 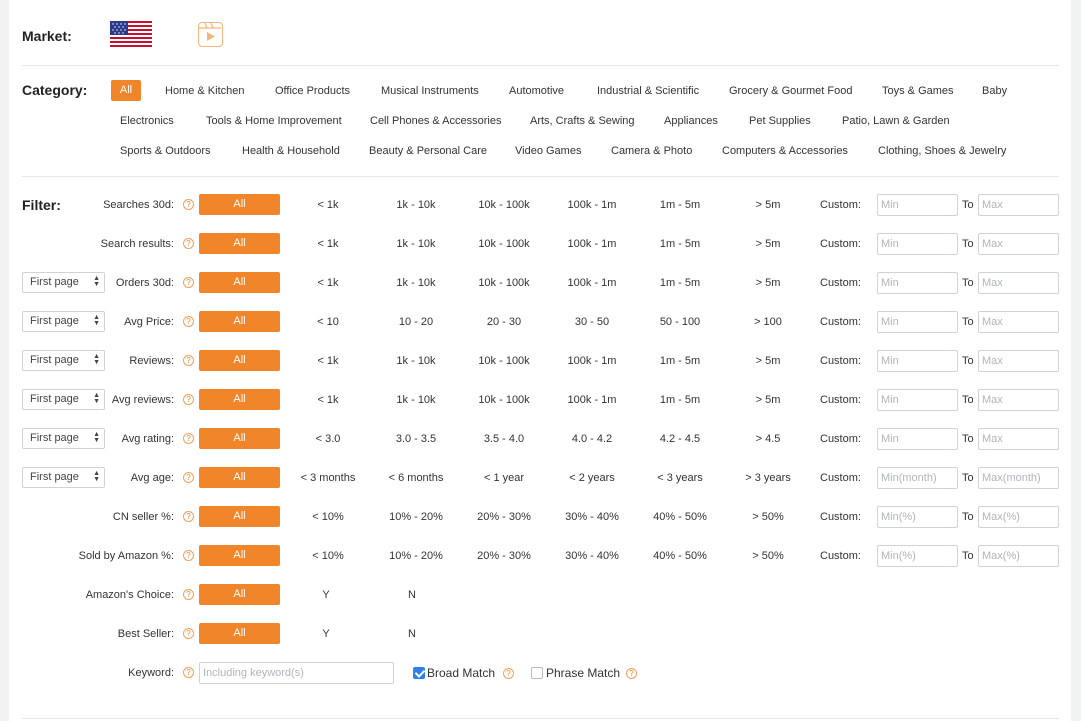 What do you see at coordinates (296, 673) in the screenshot?
I see `keyword-input: Including keyword(s)` at bounding box center [296, 673].